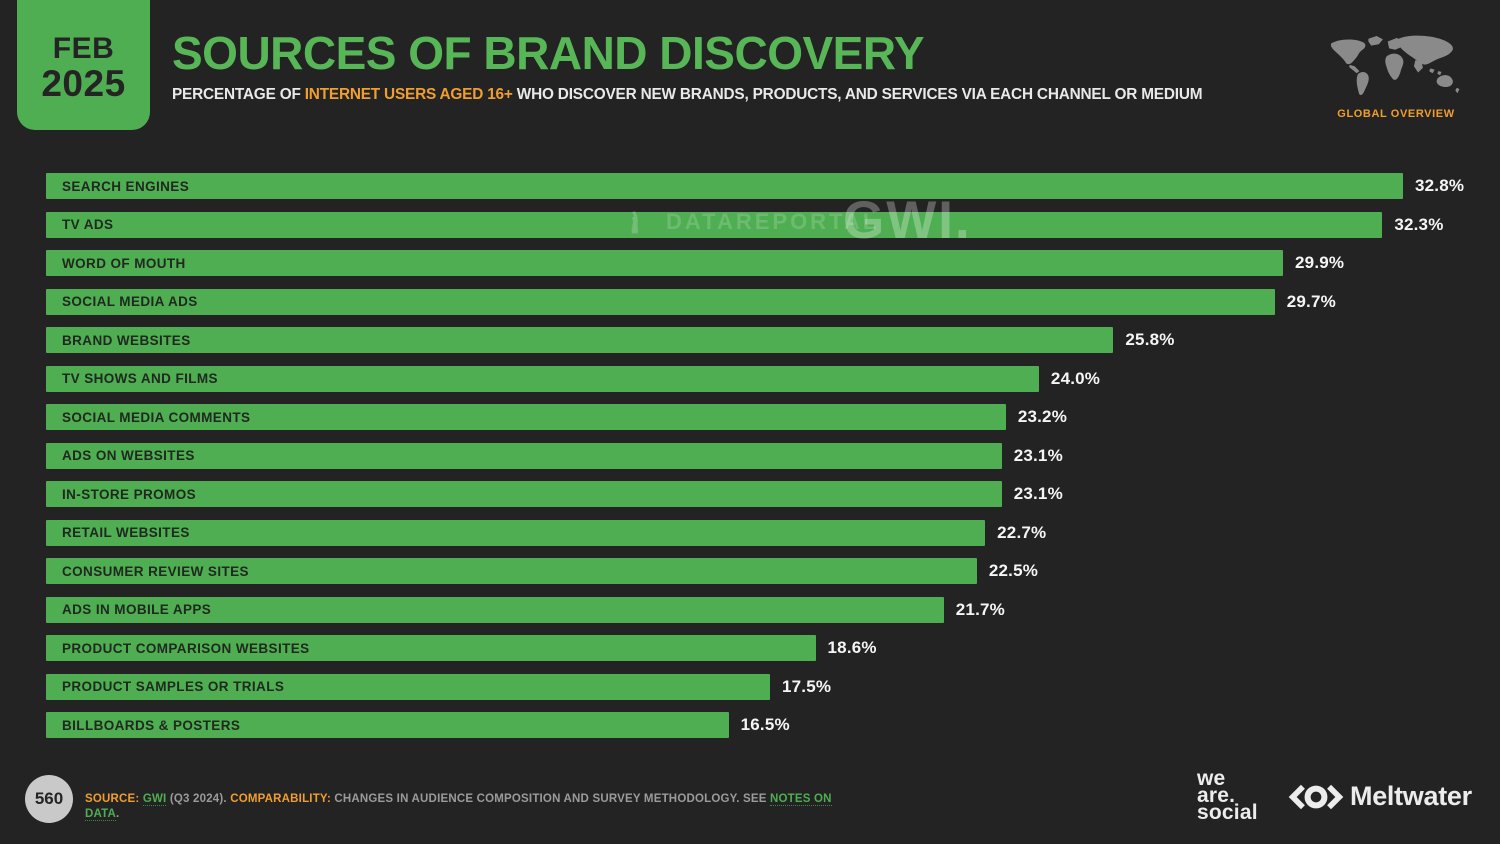 This screenshot has width=1500, height=844. I want to click on meltwater-logo: Meltwater, so click(1380, 796).